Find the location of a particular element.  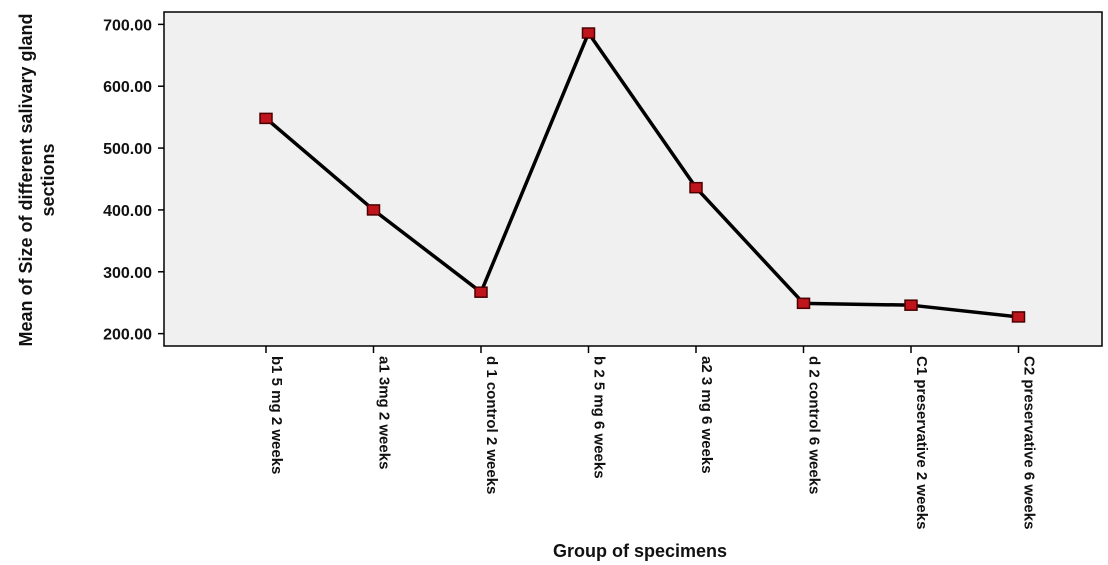

x-tick-label: d 1 control 2 weeks is located at coordinates (491, 425).